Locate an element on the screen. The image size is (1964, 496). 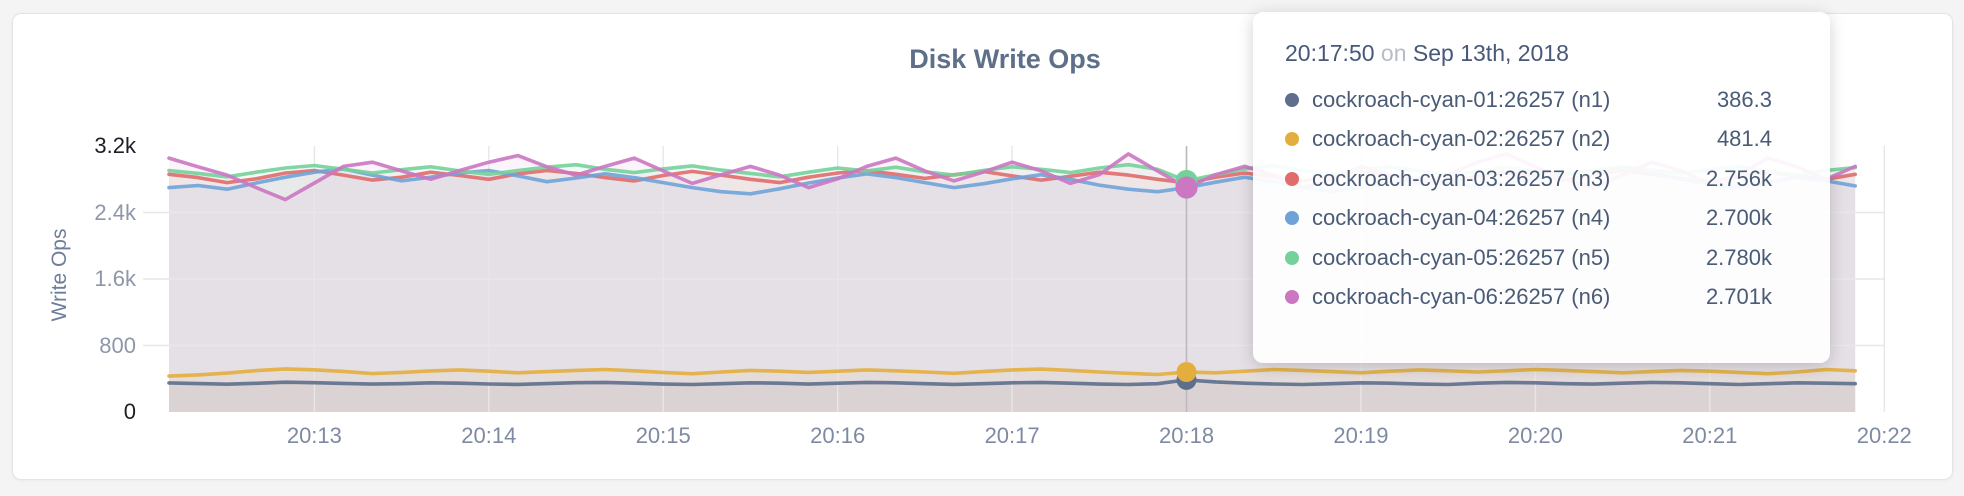
x-tick: 20:20 is located at coordinates (1535, 435).